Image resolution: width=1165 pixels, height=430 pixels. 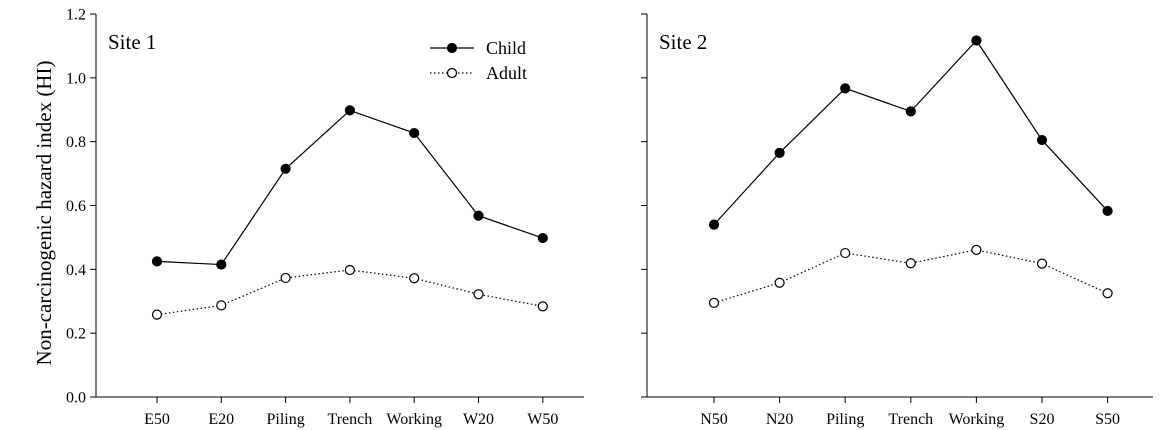 What do you see at coordinates (542, 419) in the screenshot?
I see `x-tick-label: W50` at bounding box center [542, 419].